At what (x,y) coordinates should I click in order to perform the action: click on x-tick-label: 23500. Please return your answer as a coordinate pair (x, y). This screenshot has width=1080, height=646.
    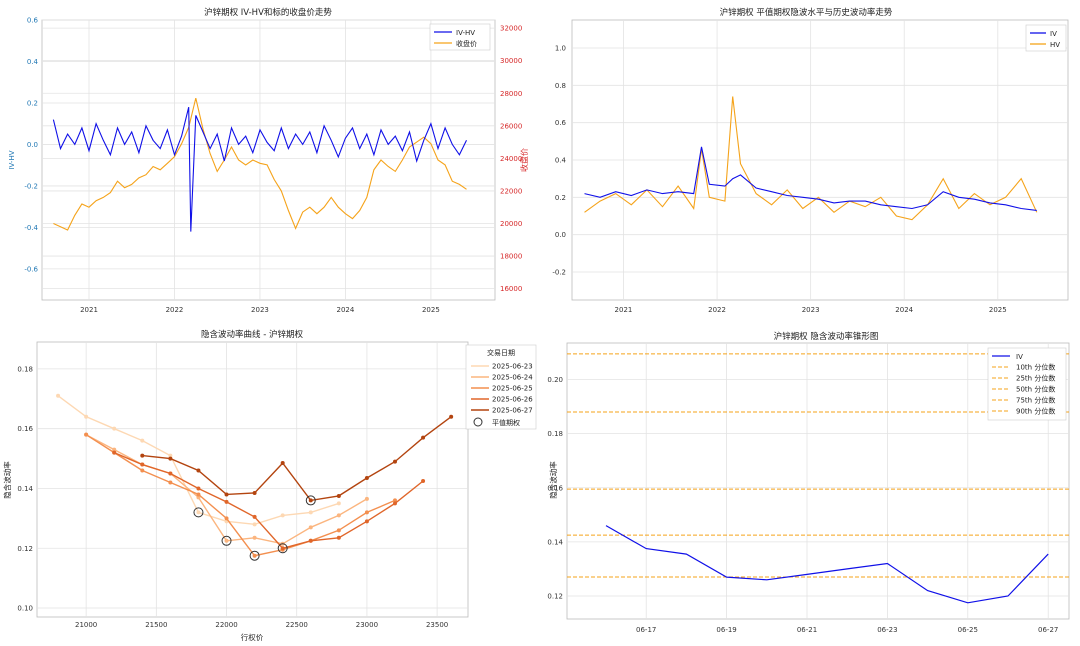
    Looking at the image, I should click on (437, 625).